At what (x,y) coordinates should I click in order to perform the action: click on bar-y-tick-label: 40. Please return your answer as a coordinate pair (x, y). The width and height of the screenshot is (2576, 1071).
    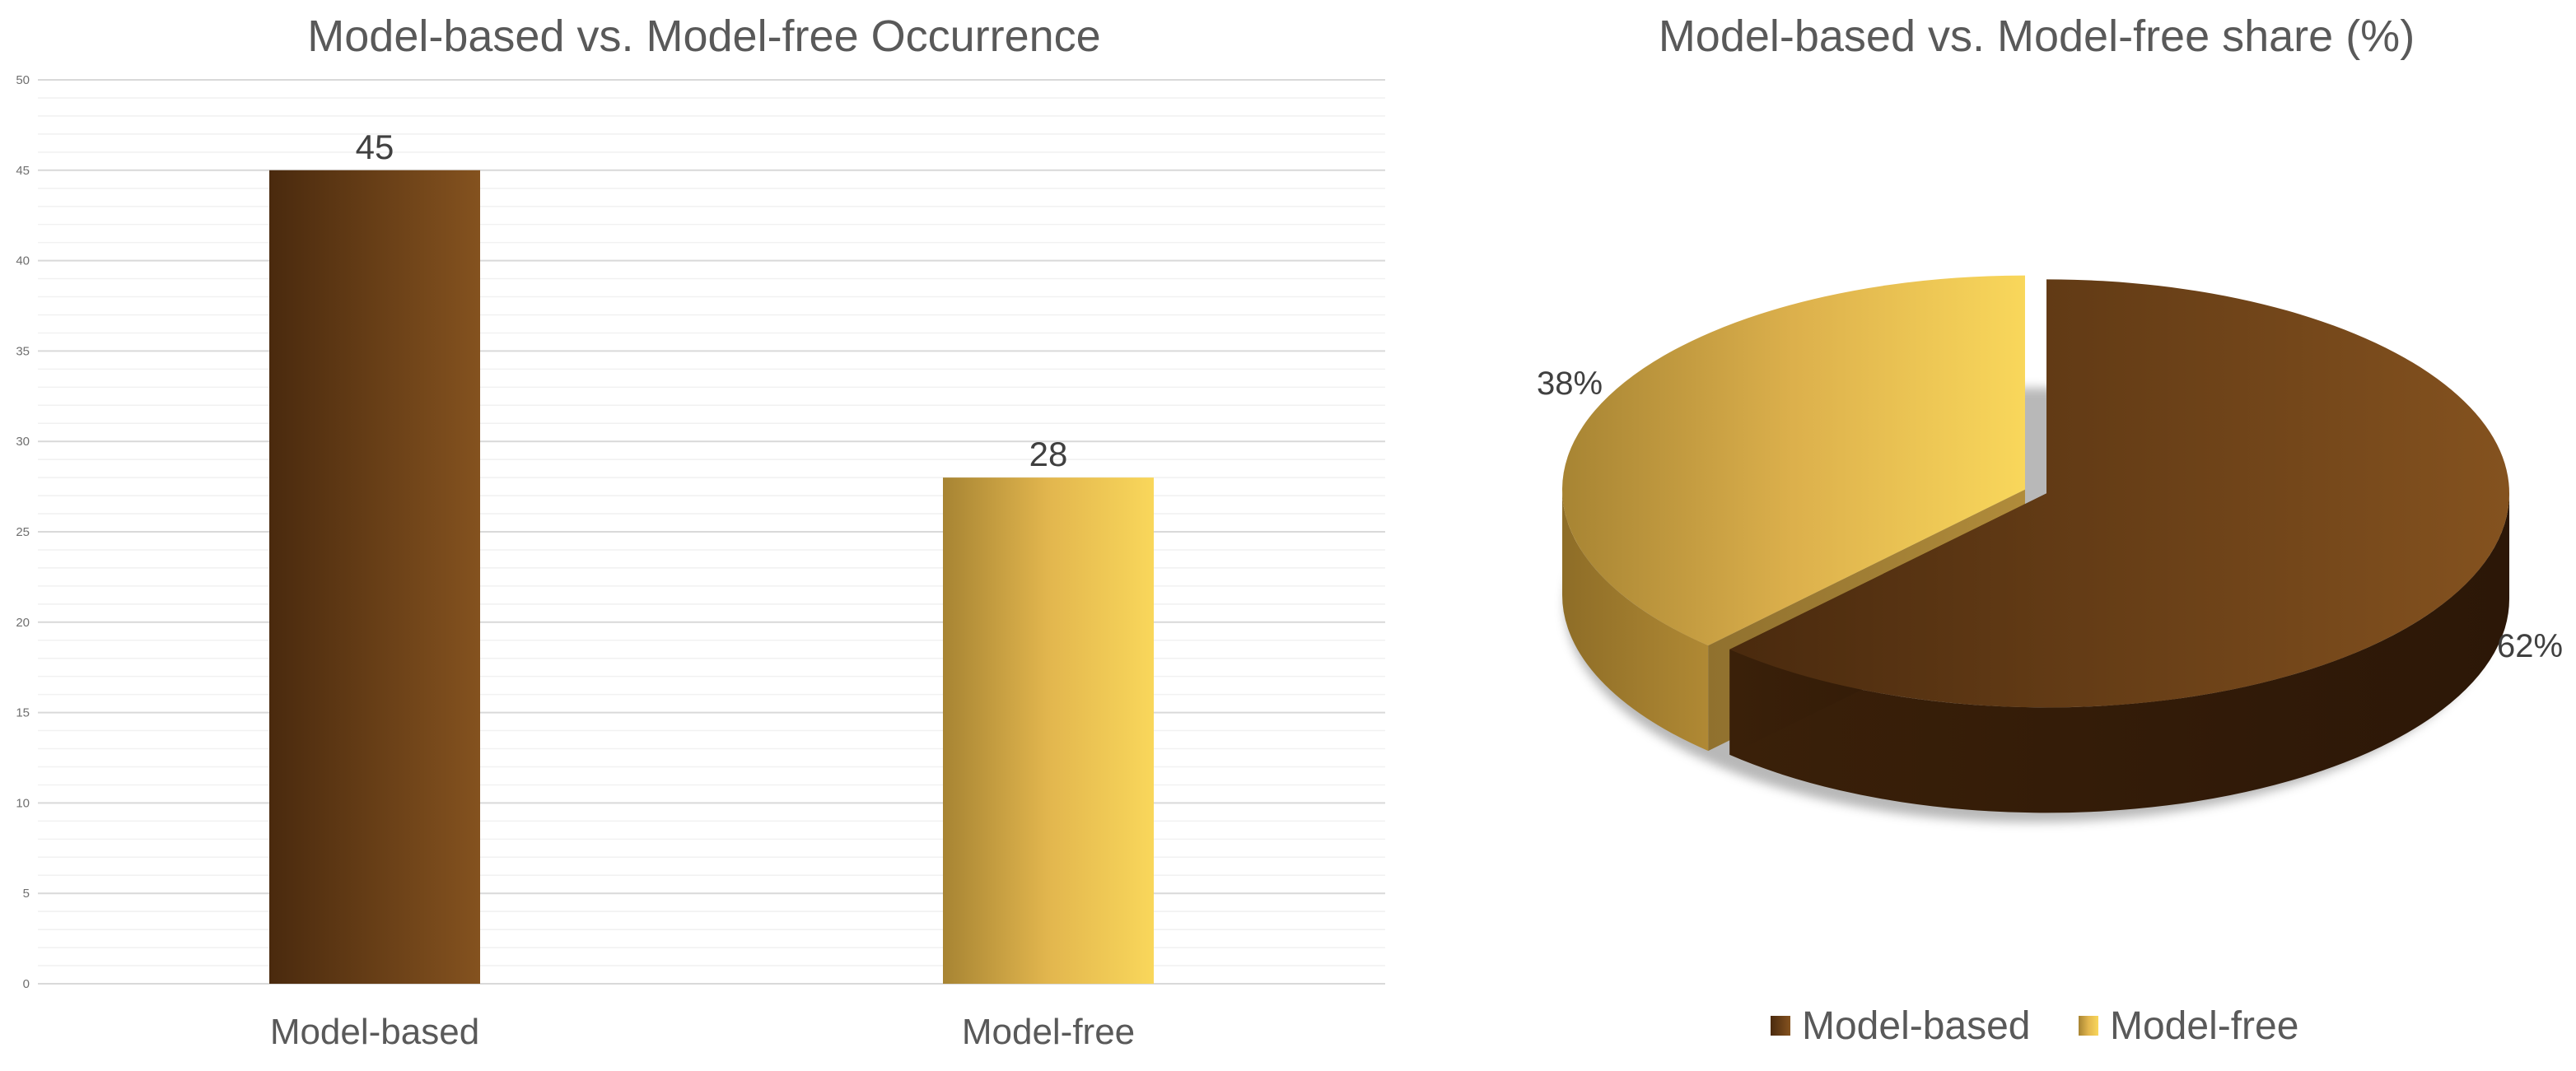
    Looking at the image, I should click on (23, 261).